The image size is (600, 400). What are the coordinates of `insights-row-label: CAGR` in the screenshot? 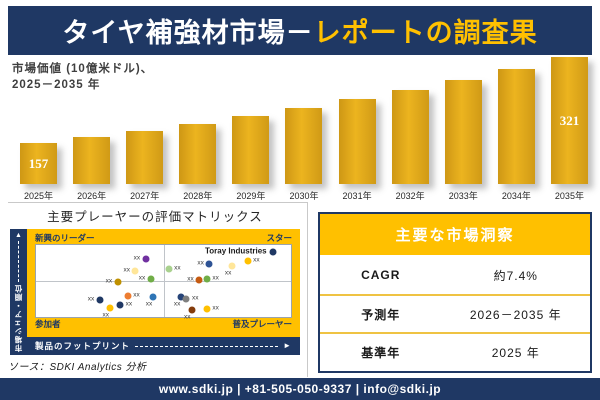 It's located at (381, 275).